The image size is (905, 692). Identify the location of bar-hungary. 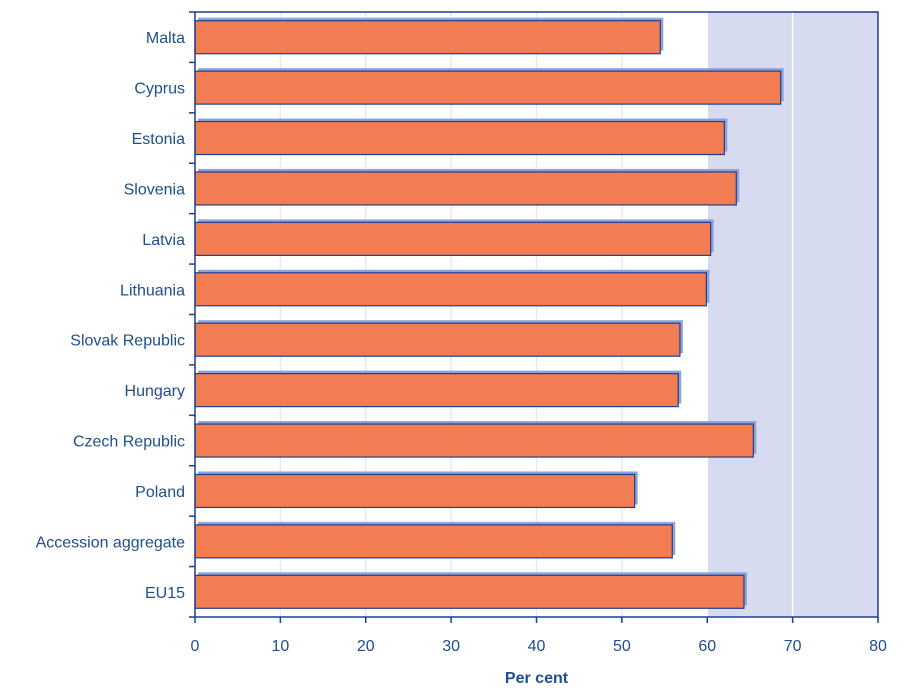
(436, 390).